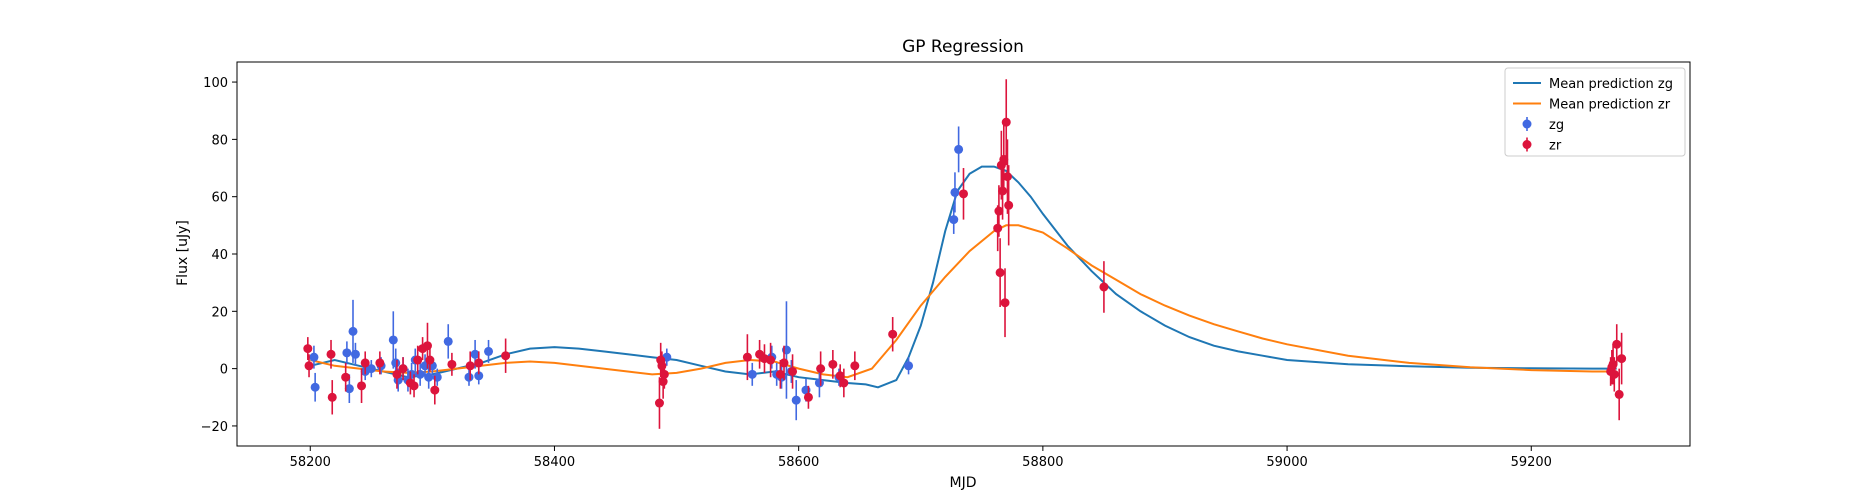 This screenshot has height=500, width=1875. I want to click on y-axis-ticks: −20 0 20 40 60 80 100, so click(219, 255).